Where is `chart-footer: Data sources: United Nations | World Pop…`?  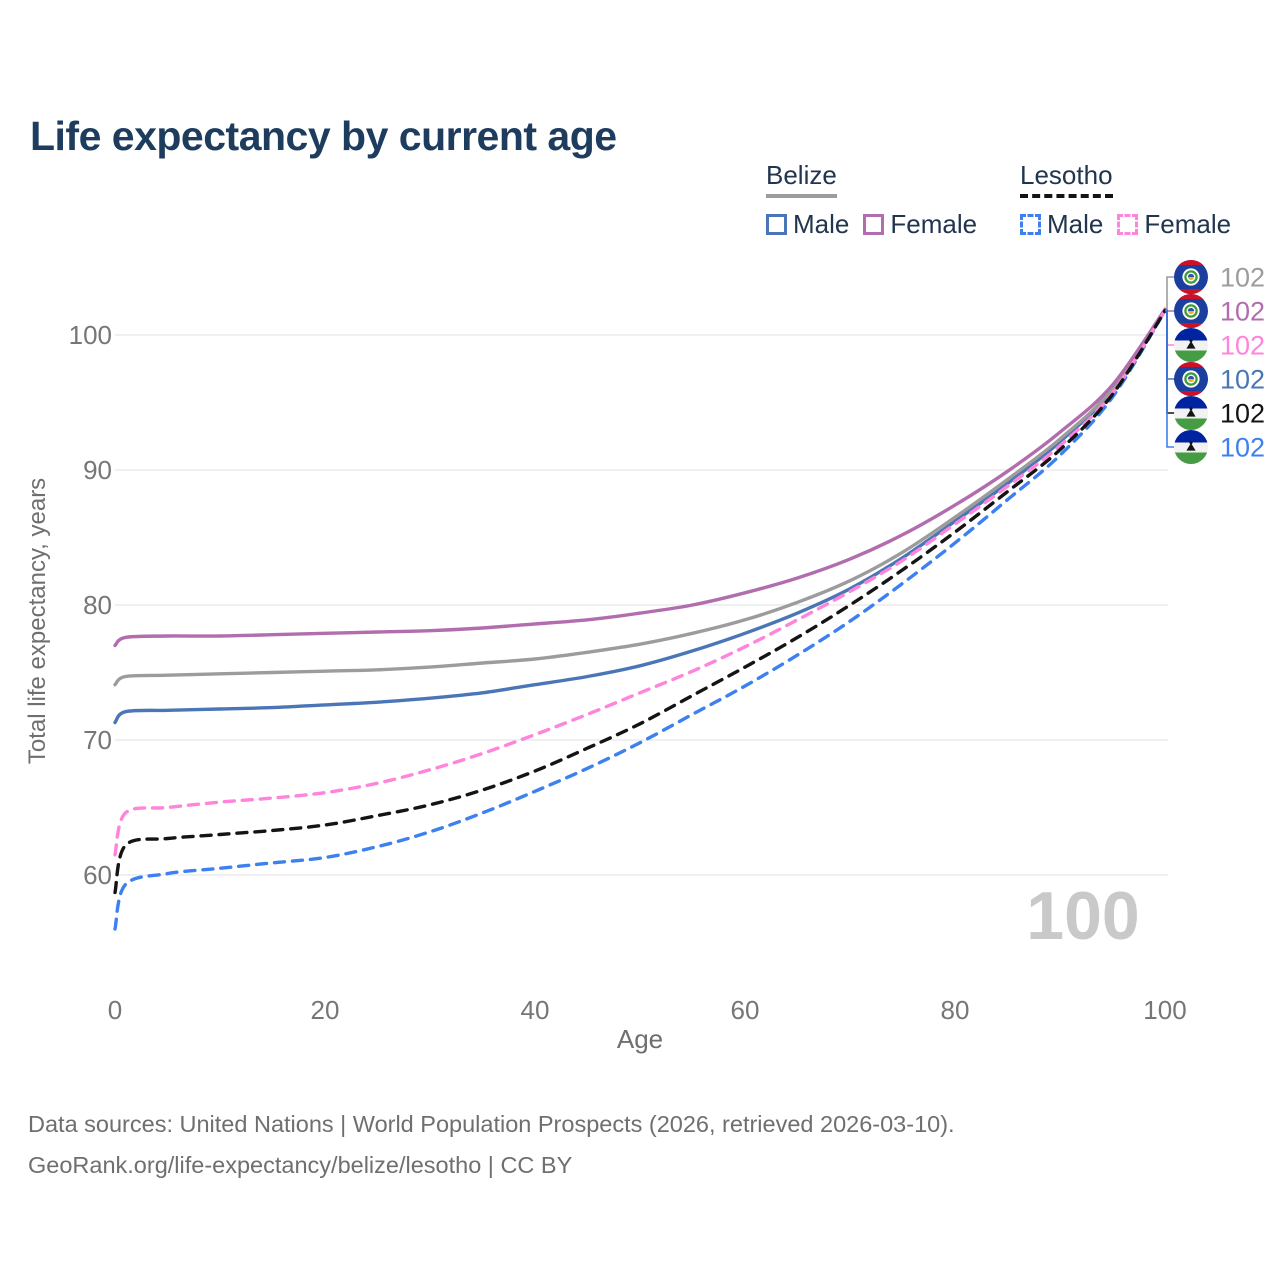
chart-footer: Data sources: United Nations | World Pop… is located at coordinates (491, 1145).